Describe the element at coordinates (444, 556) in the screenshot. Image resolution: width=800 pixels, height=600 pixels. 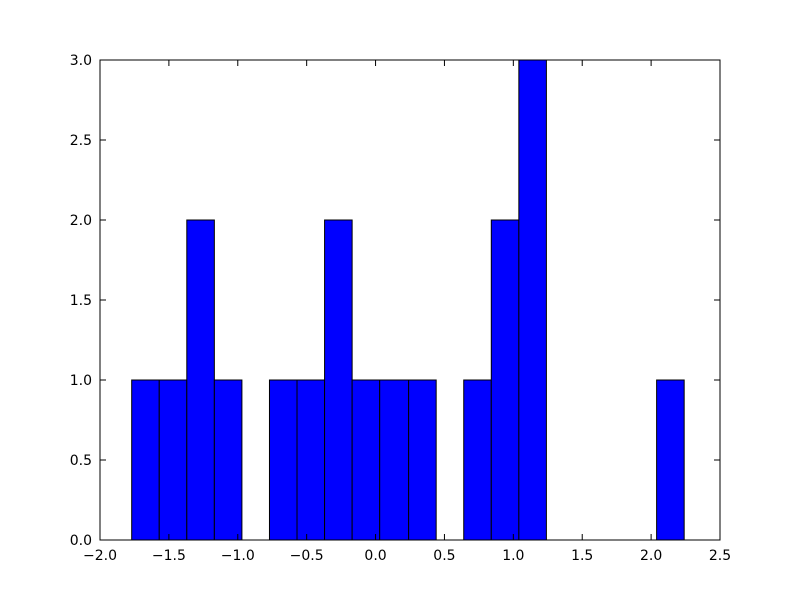
I see `x-tick-label: 0.5` at that location.